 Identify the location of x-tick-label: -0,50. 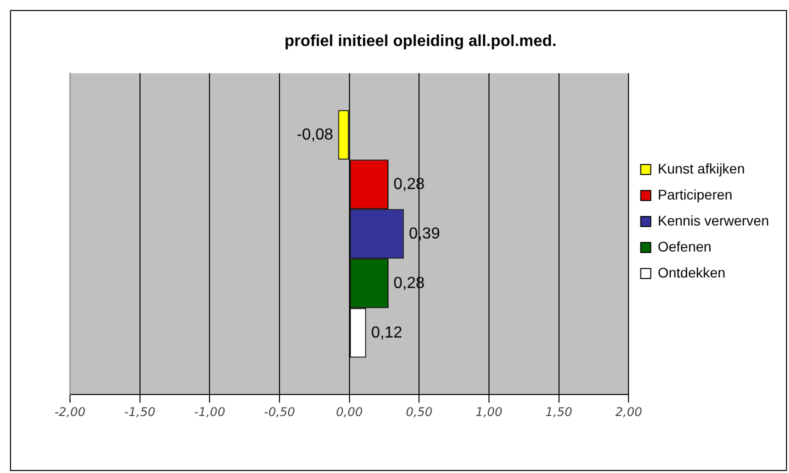
(280, 411).